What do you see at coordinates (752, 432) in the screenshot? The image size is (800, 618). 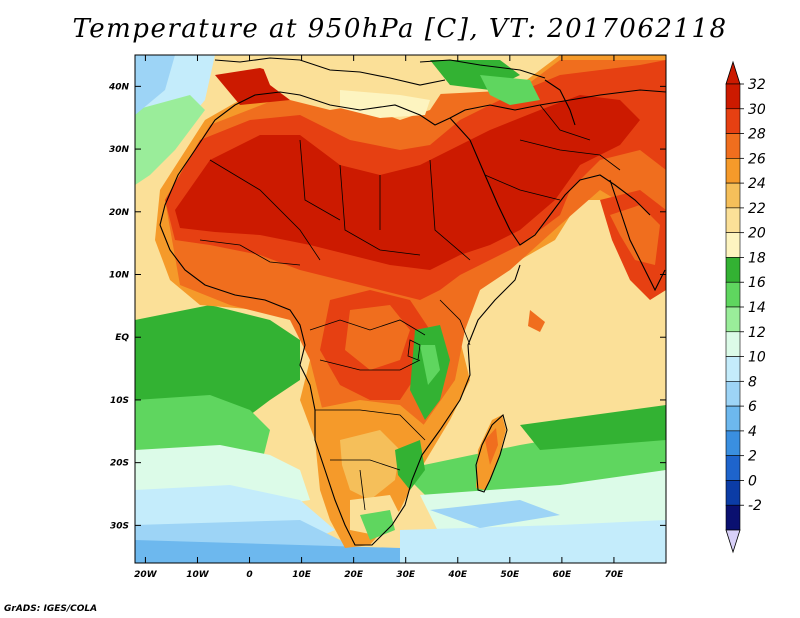 I see `colorbar-label: 4` at bounding box center [752, 432].